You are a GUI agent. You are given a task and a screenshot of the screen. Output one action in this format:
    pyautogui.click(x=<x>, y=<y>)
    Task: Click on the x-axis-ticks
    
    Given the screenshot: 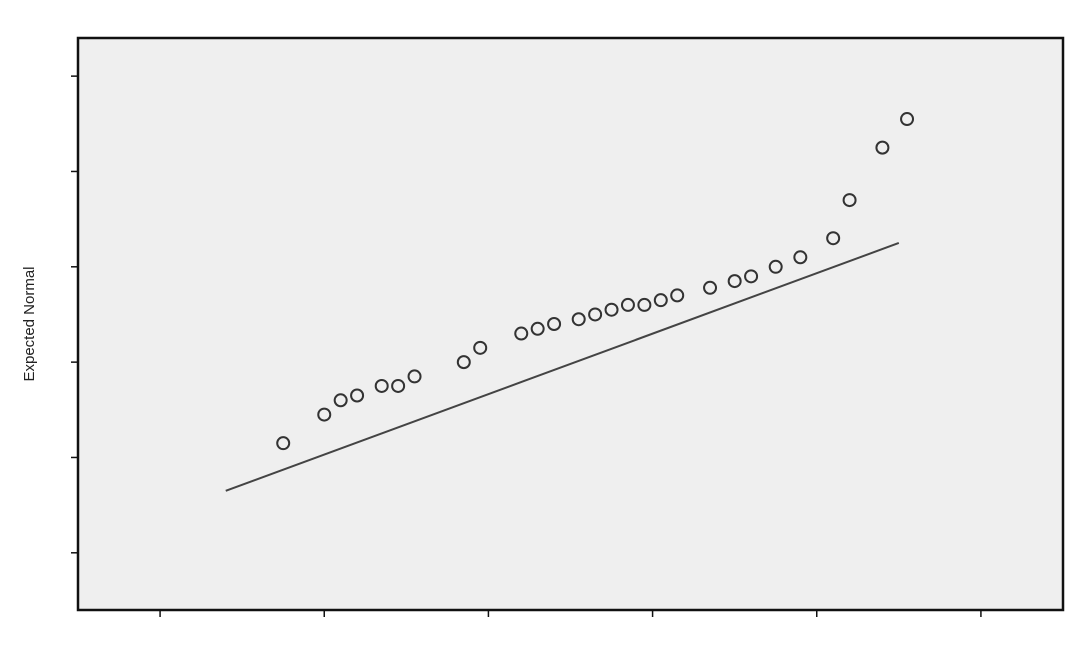 What is the action you would take?
    pyautogui.click(x=570, y=613)
    